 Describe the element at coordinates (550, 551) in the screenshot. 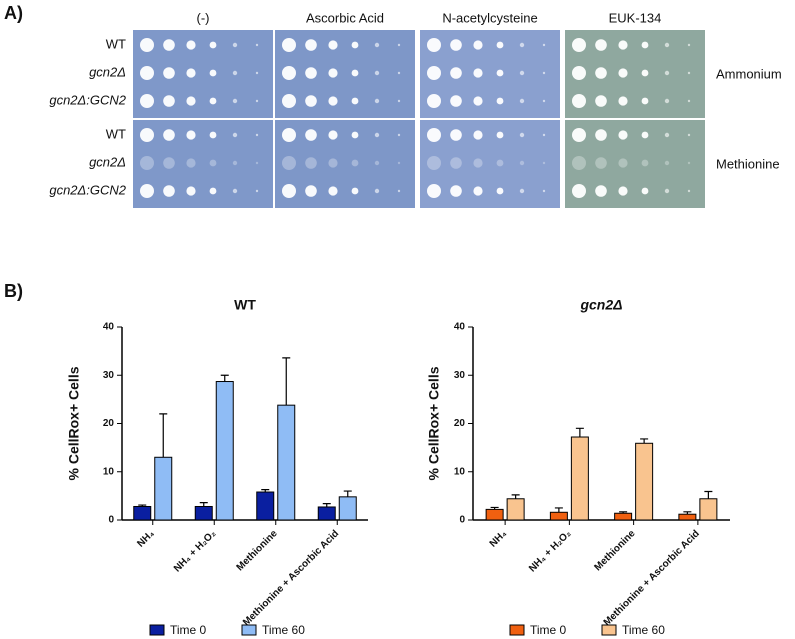

I see `x-tick-label: NH₄ + H₂O₂` at that location.